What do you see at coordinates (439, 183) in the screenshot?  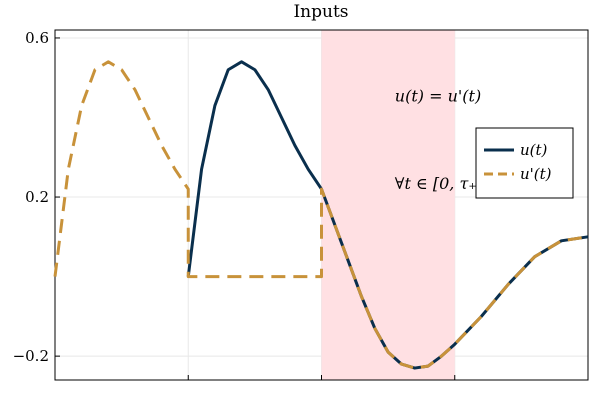 I see `annotation-time-range: ∀t ∈ [0, τ₊]` at bounding box center [439, 183].